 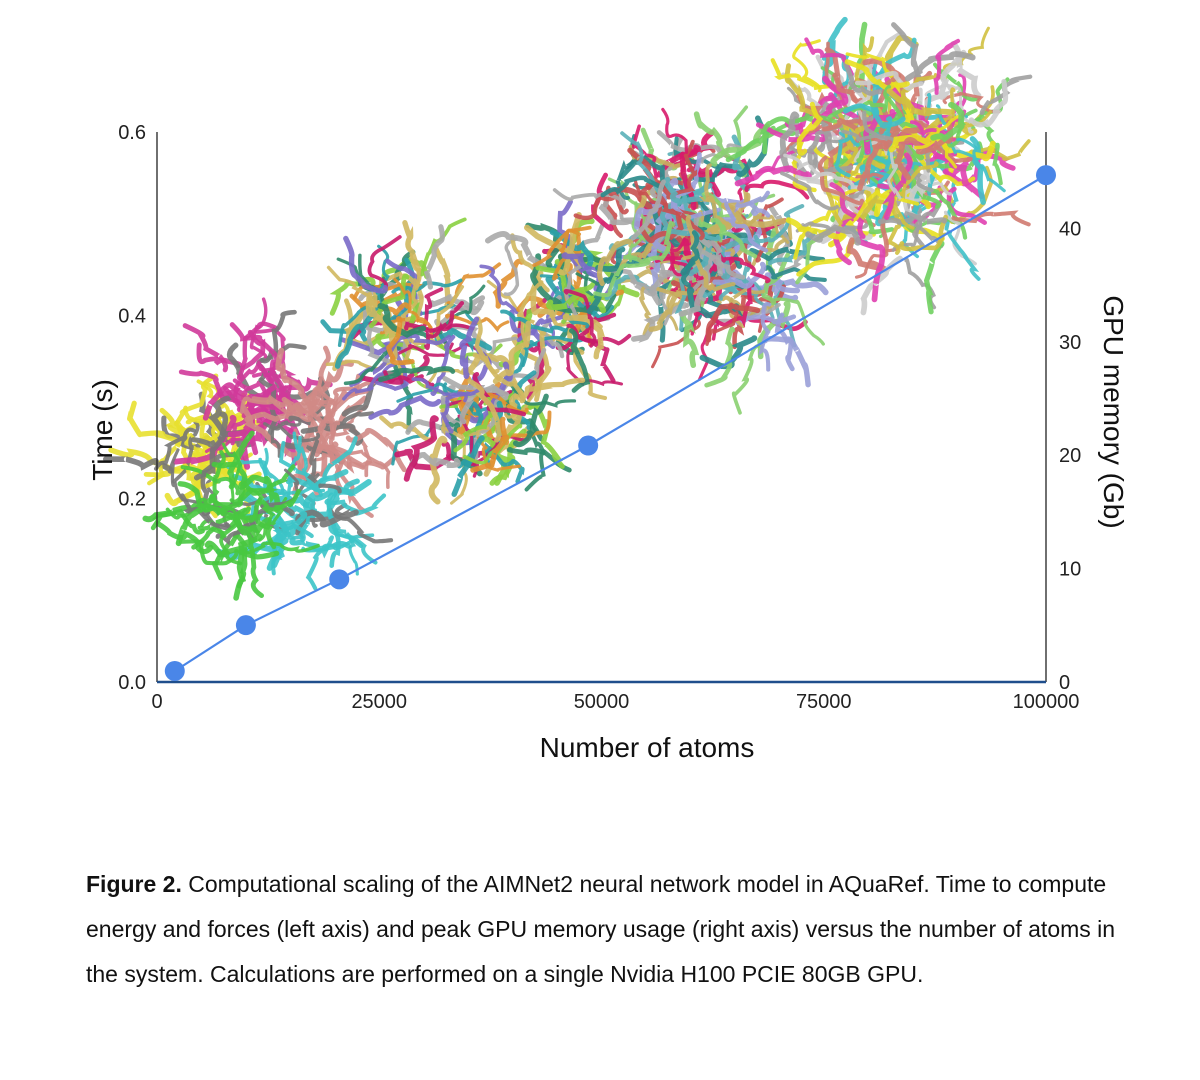 What do you see at coordinates (134, 884) in the screenshot?
I see `caption-label: Figure 2.` at bounding box center [134, 884].